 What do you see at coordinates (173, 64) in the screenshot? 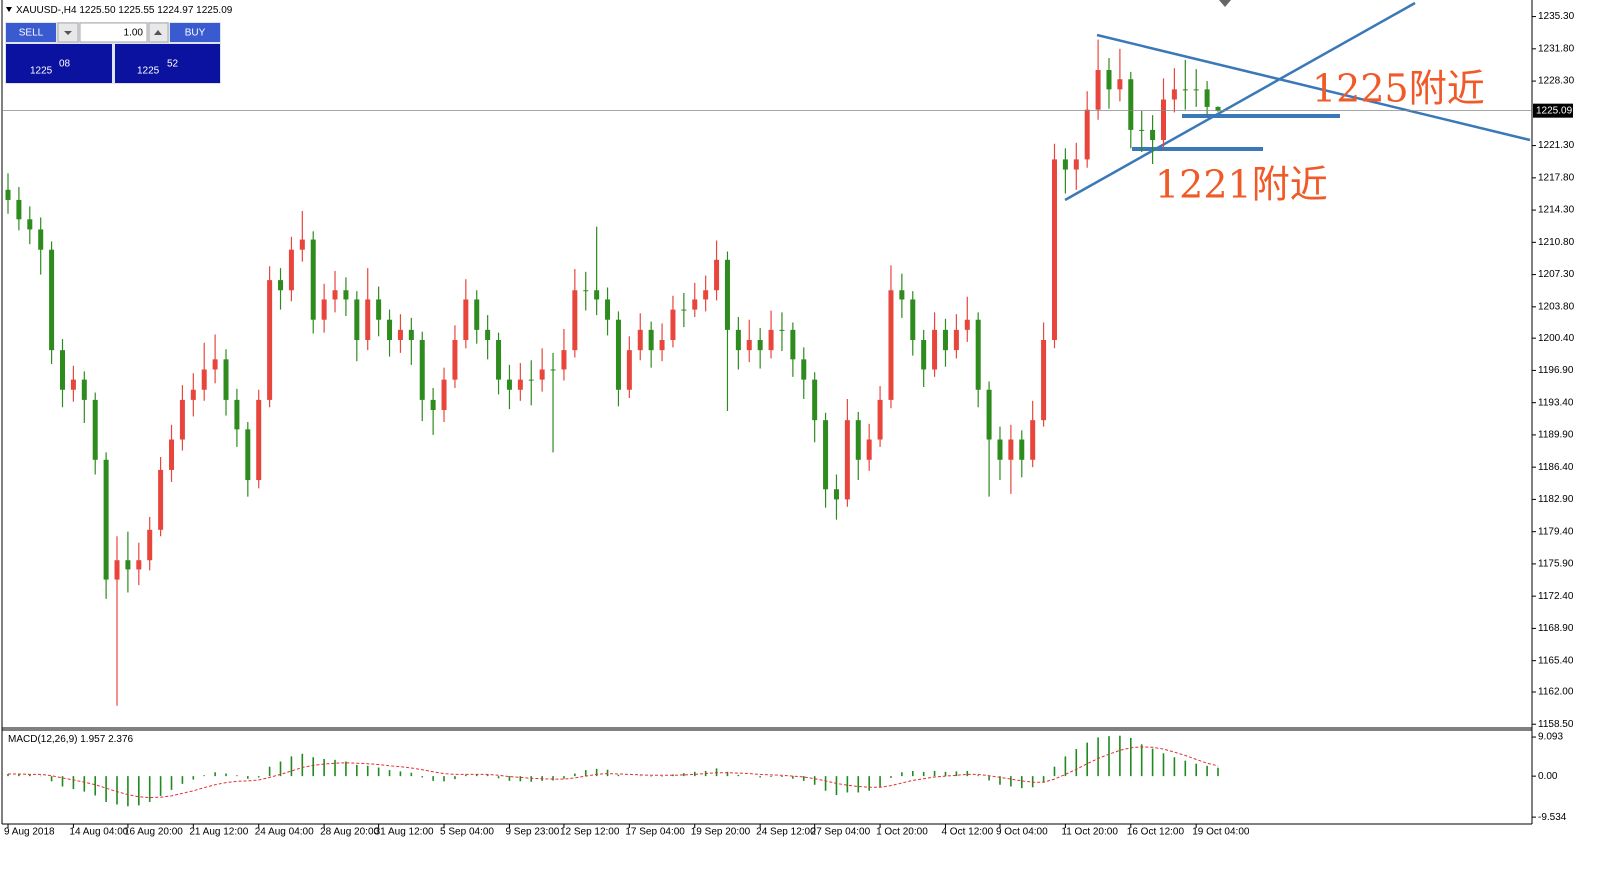
I see `ask-pips: 52` at bounding box center [173, 64].